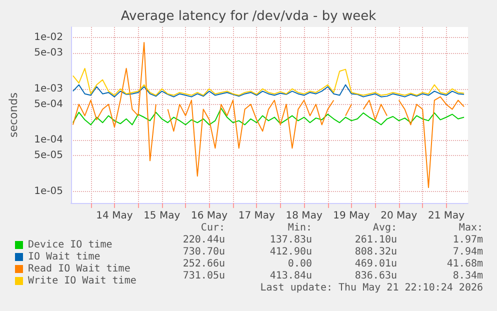 The width and height of the screenshot is (497, 311). Describe the element at coordinates (446, 216) in the screenshot. I see `x-tick-label: 21 May` at that location.